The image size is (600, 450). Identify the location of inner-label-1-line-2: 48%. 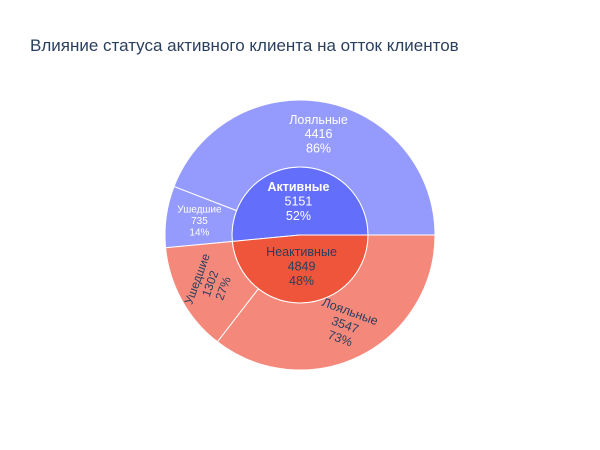
(301, 281).